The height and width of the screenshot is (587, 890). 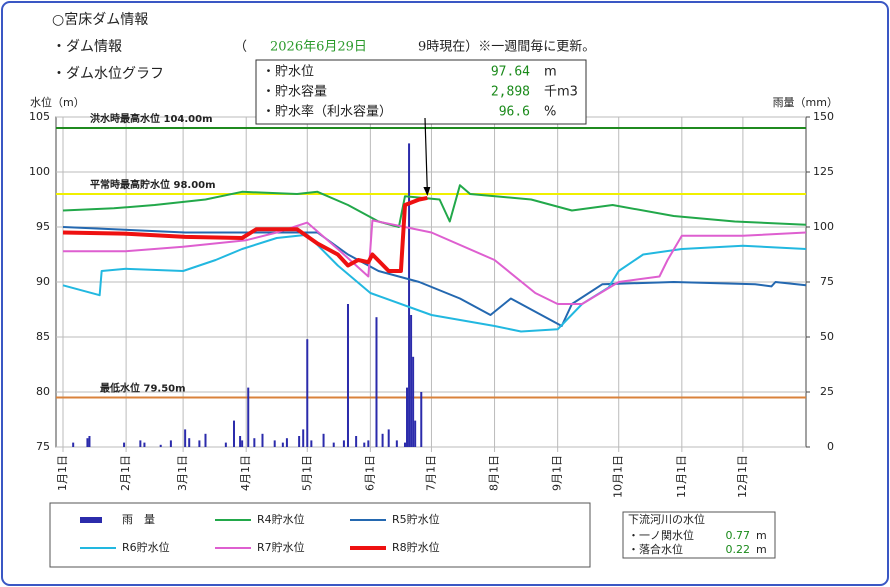 What do you see at coordinates (699, 535) in the screenshot?
I see `downstream-box` at bounding box center [699, 535].